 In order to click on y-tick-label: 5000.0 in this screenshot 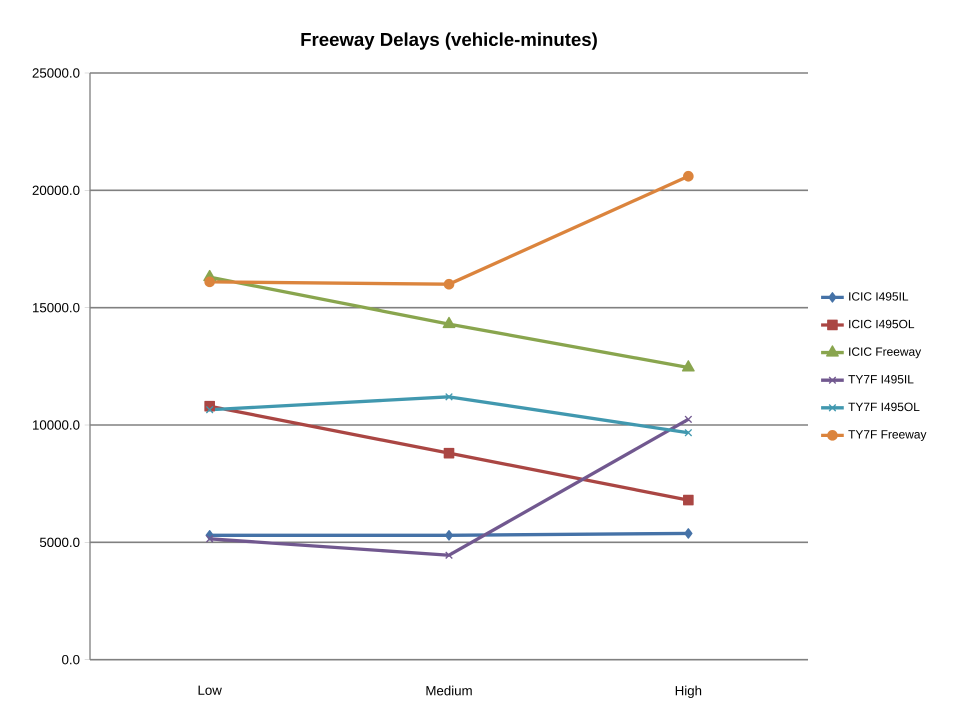, I will do `click(60, 543)`.